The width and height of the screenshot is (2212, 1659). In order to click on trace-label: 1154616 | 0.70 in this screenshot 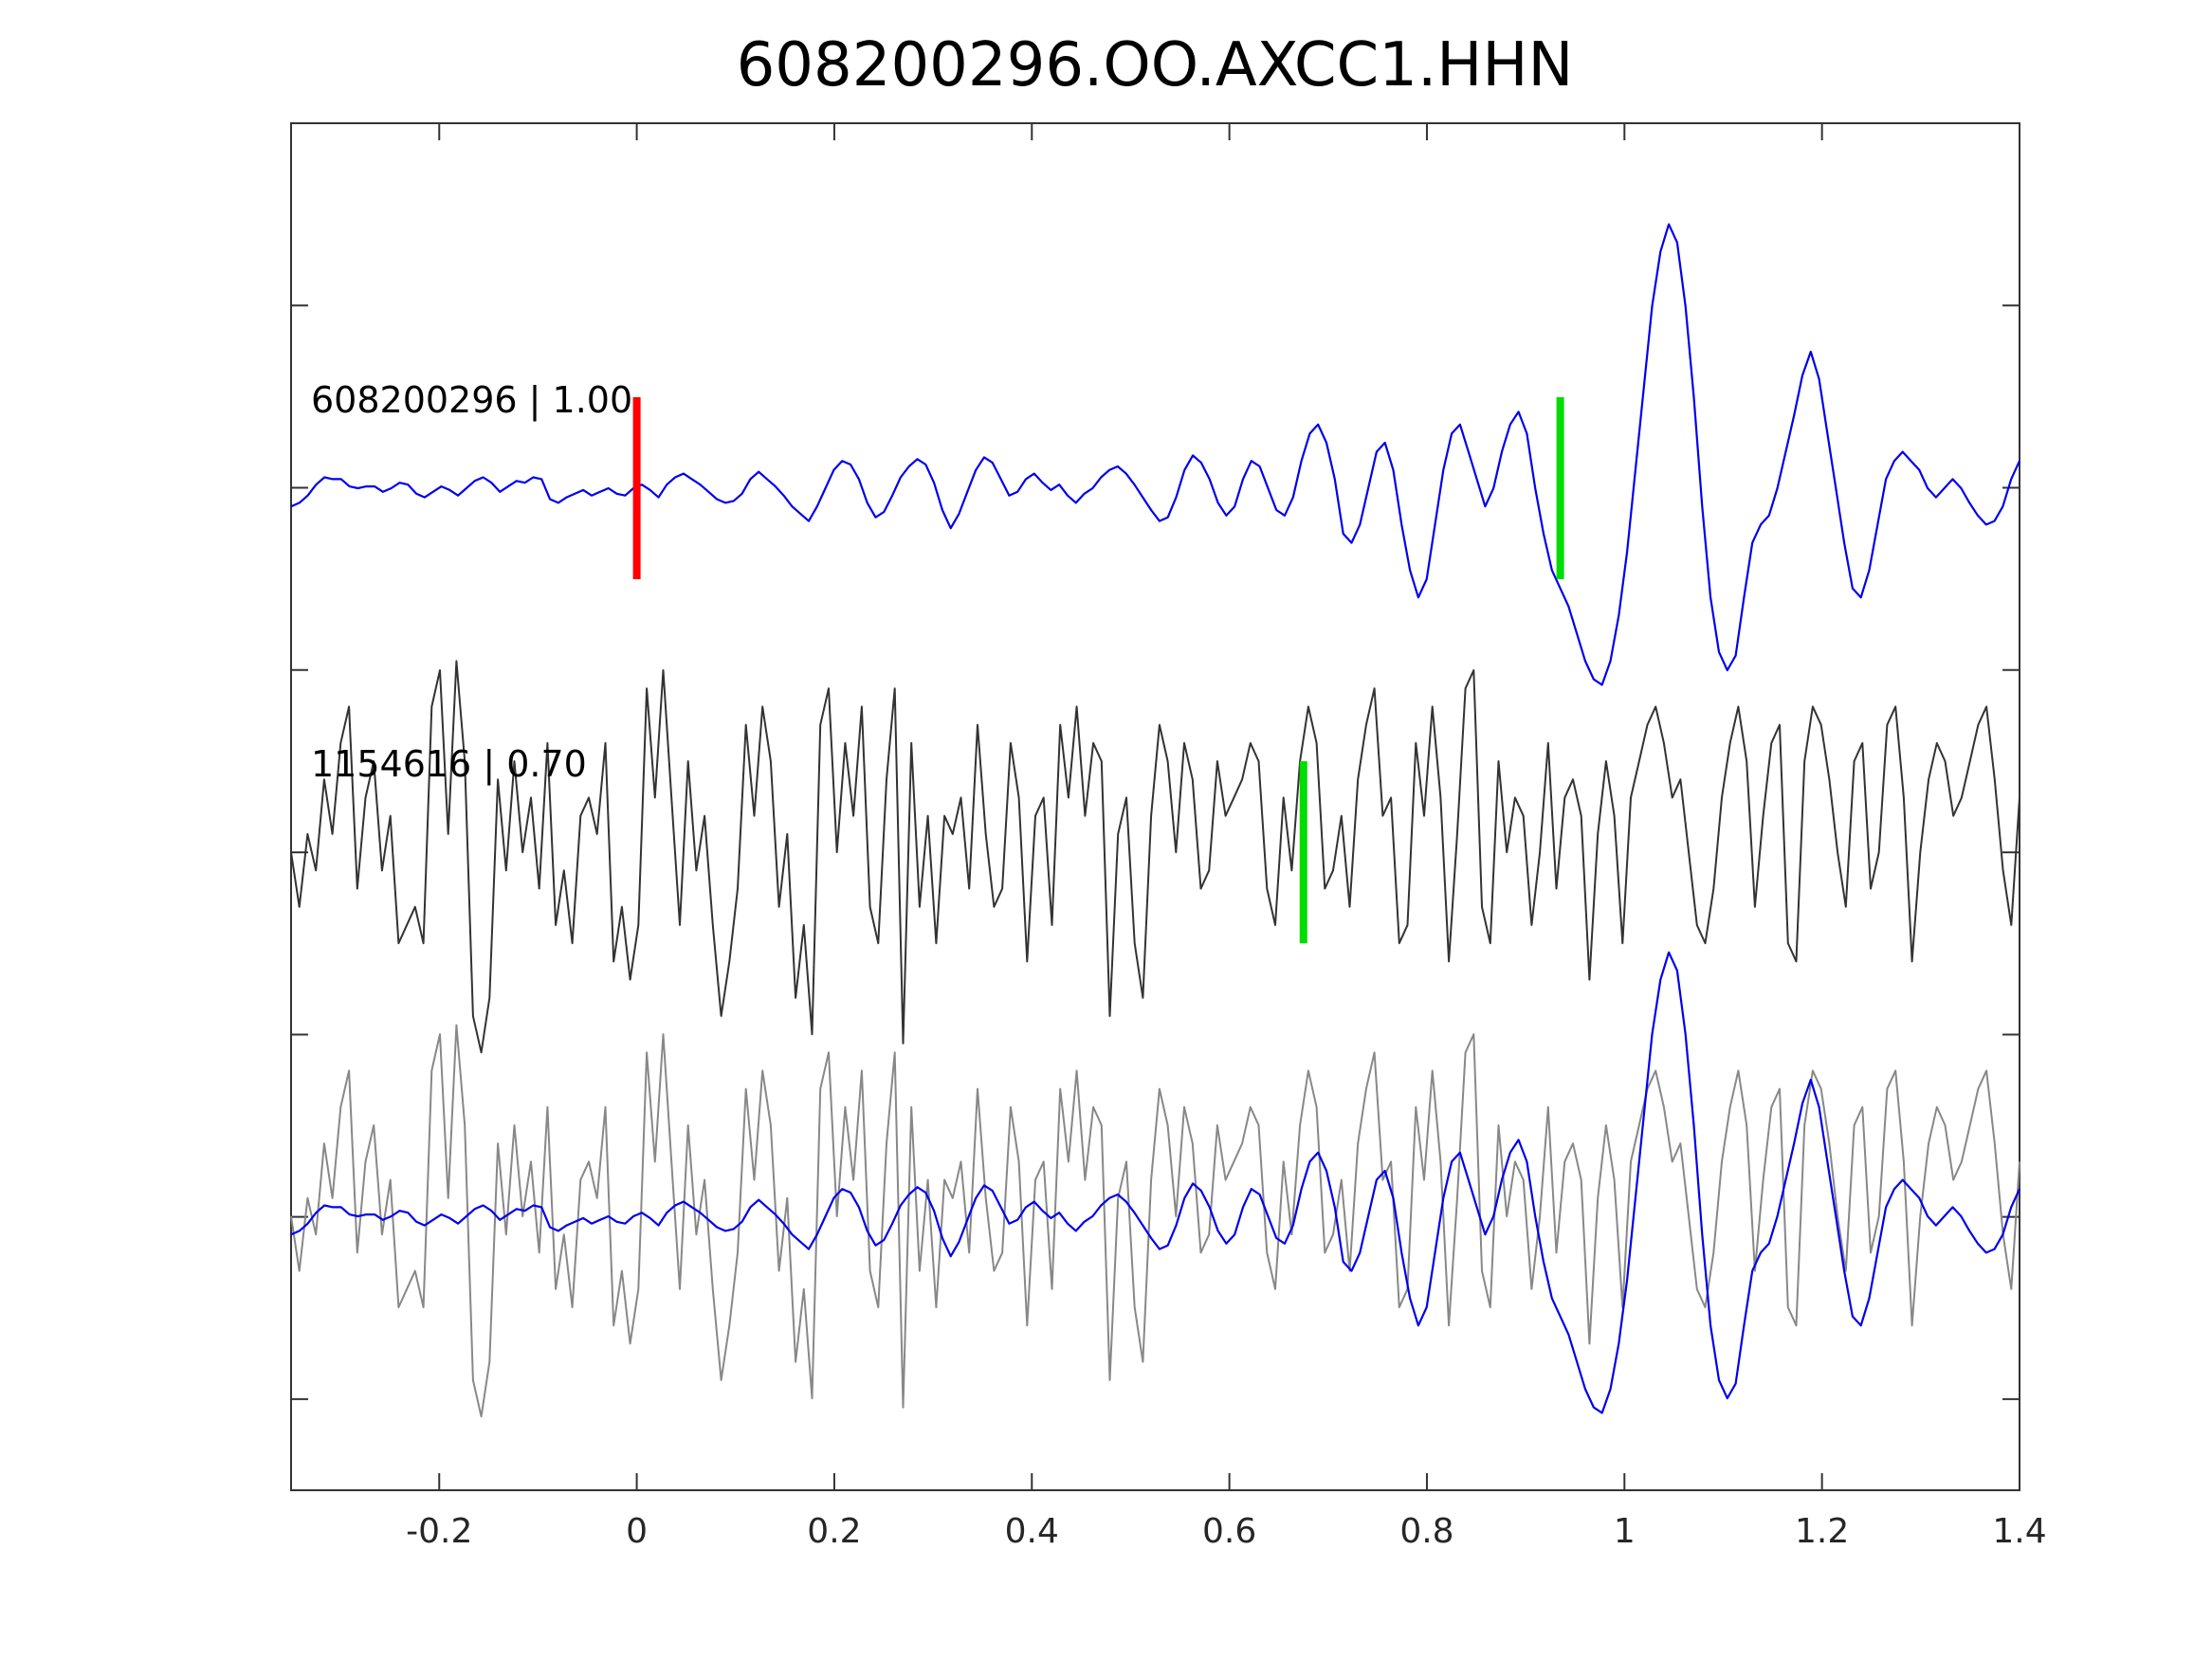, I will do `click(449, 764)`.